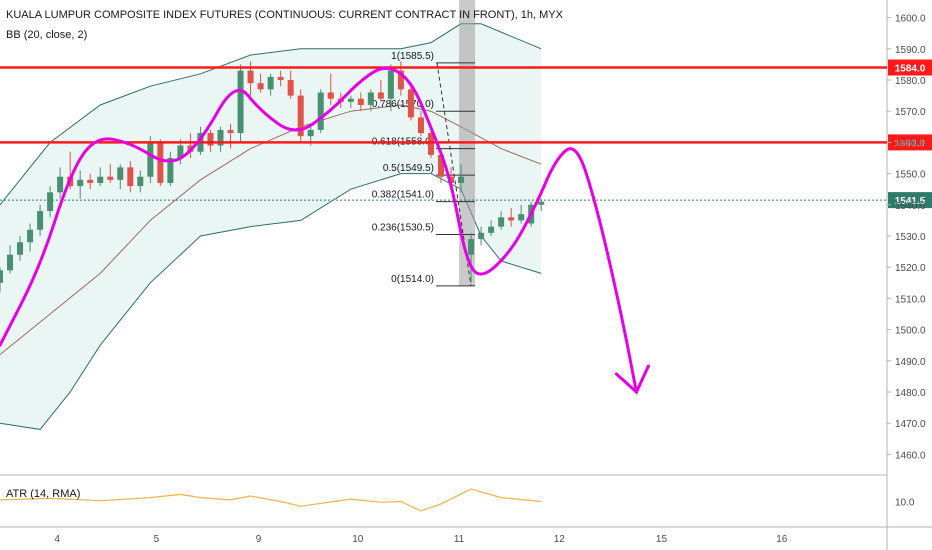  Describe the element at coordinates (910, 299) in the screenshot. I see `y-tick-label: 1510.0` at that location.